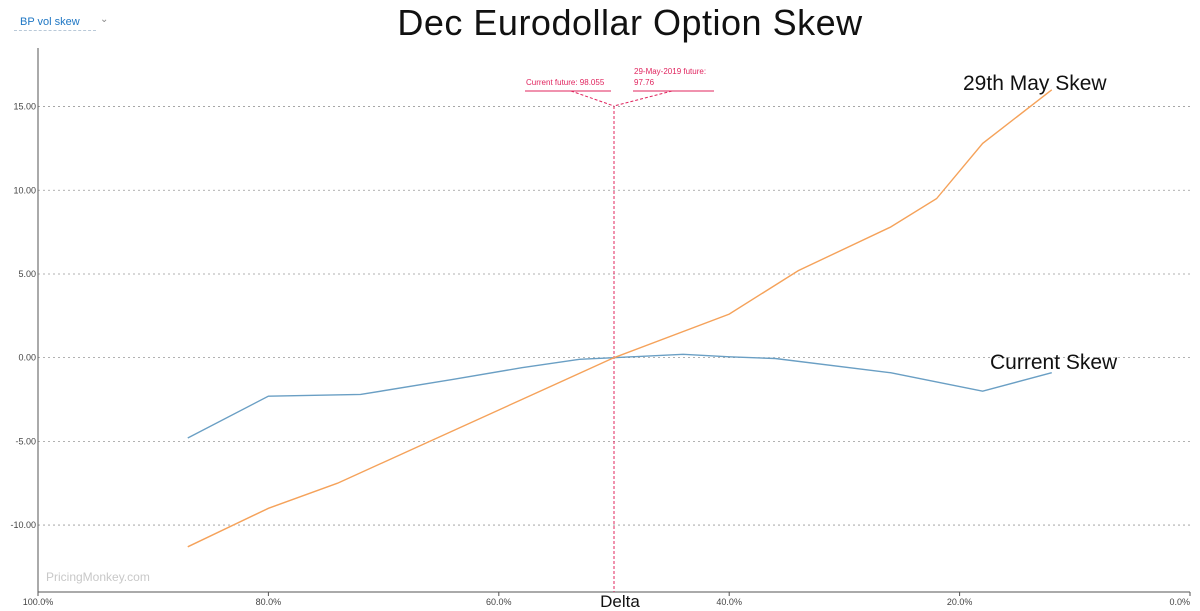  I want to click on series-label-29th-may-skew: 29th May Skew, so click(1035, 83).